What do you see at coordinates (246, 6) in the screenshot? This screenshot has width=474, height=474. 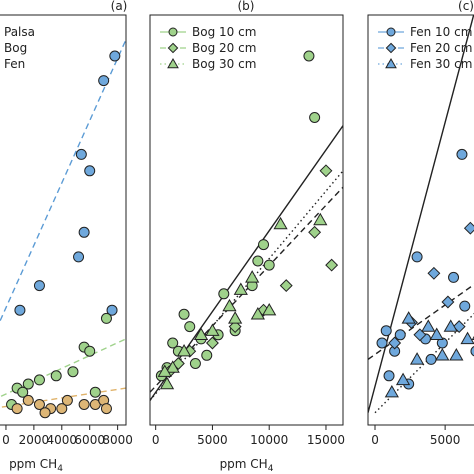 I see `panel-label: (b)` at bounding box center [246, 6].